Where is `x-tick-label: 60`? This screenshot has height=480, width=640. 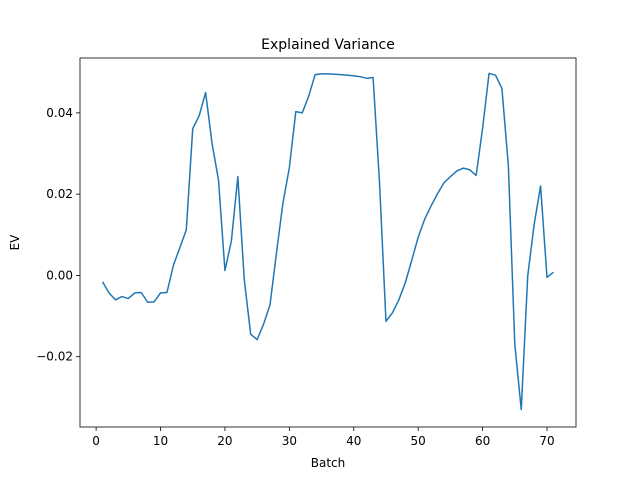
x-tick-label: 60 is located at coordinates (482, 441).